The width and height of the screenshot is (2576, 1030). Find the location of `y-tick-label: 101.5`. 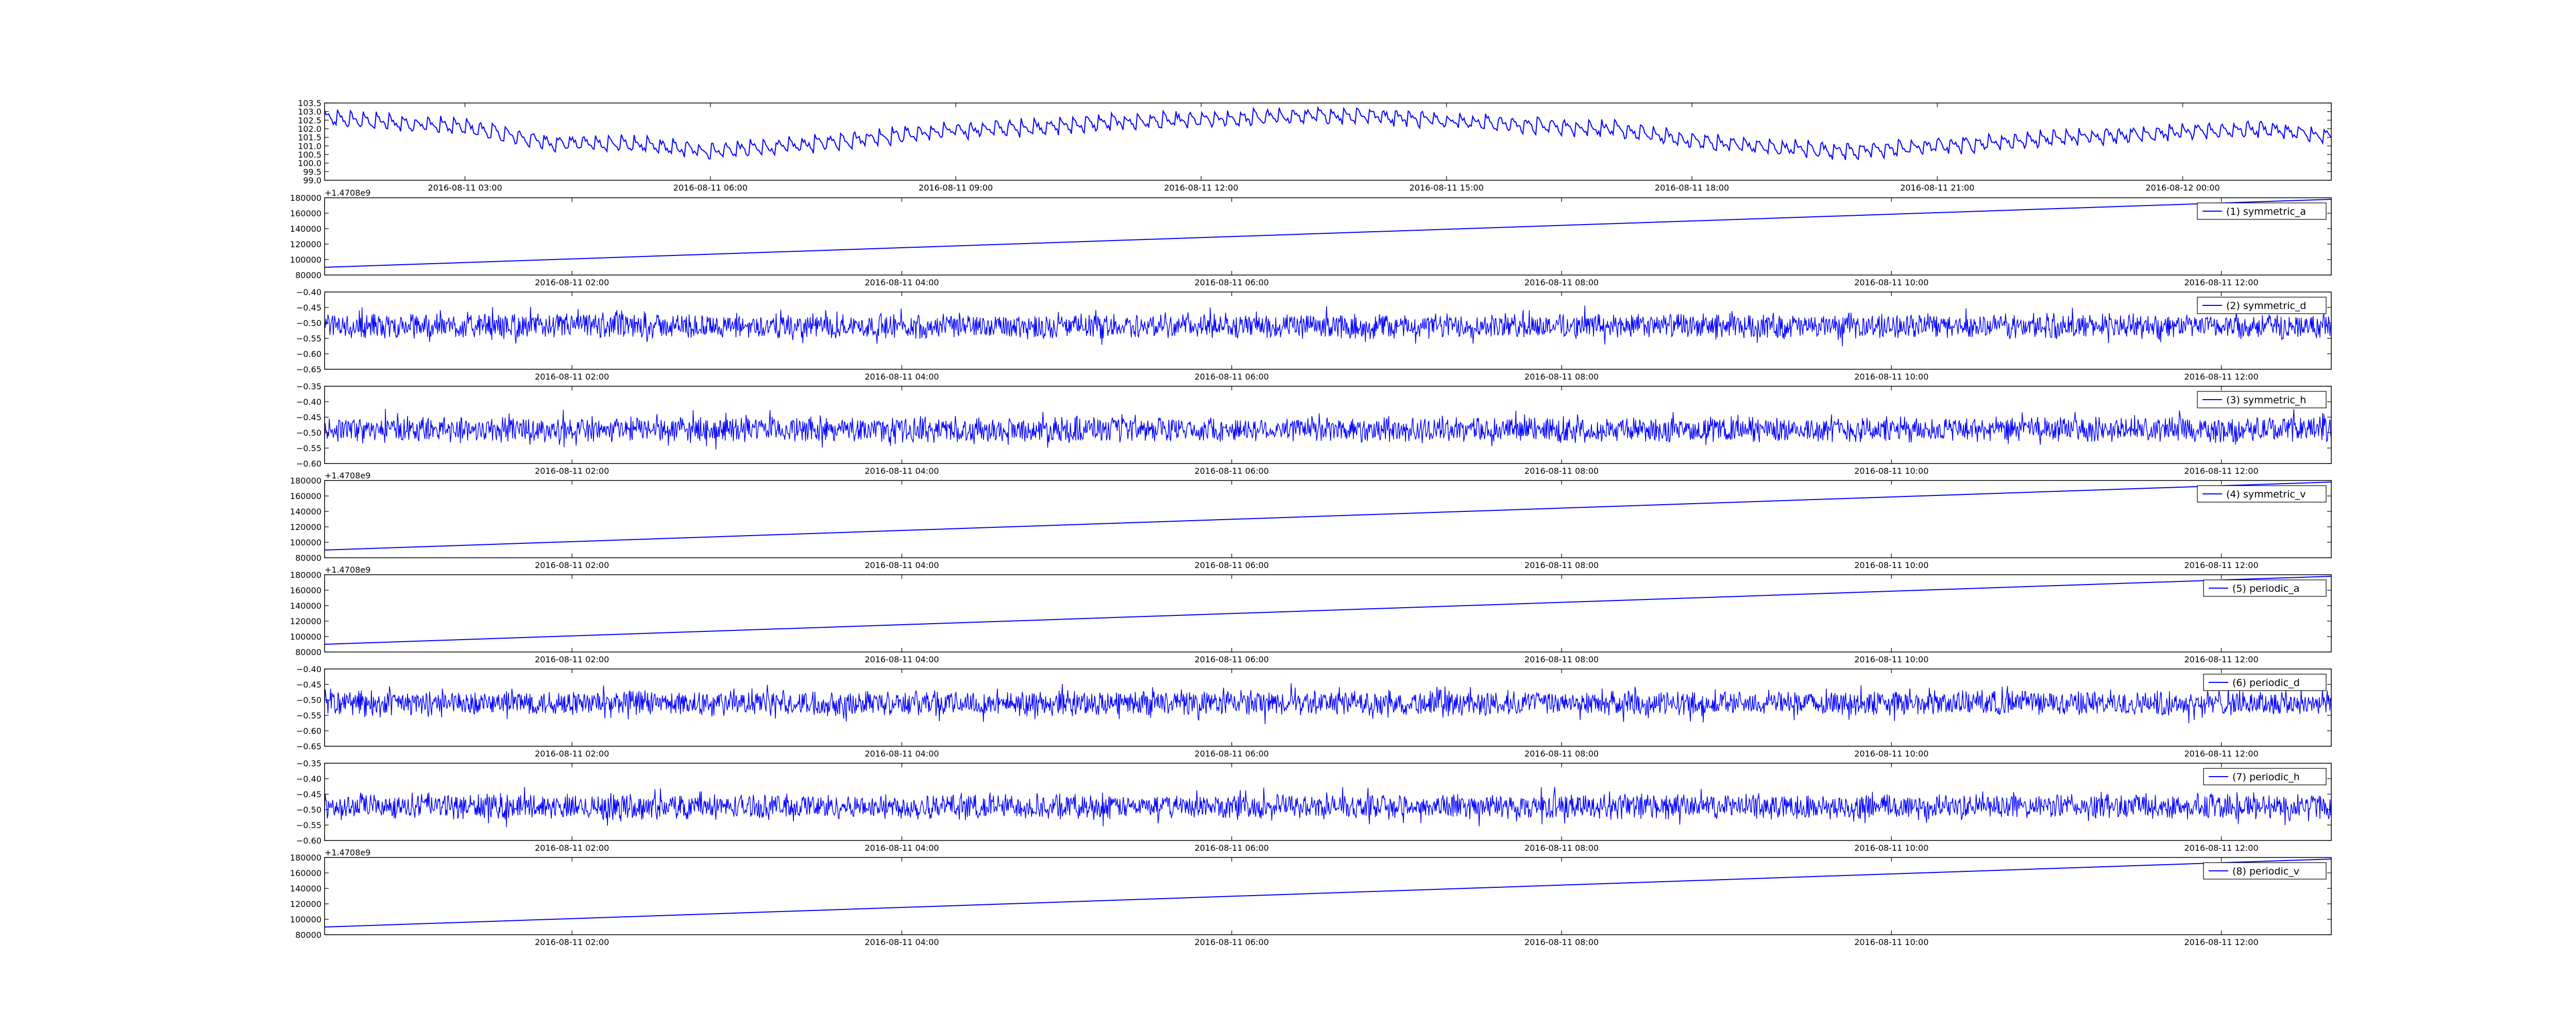

y-tick-label: 101.5 is located at coordinates (309, 138).